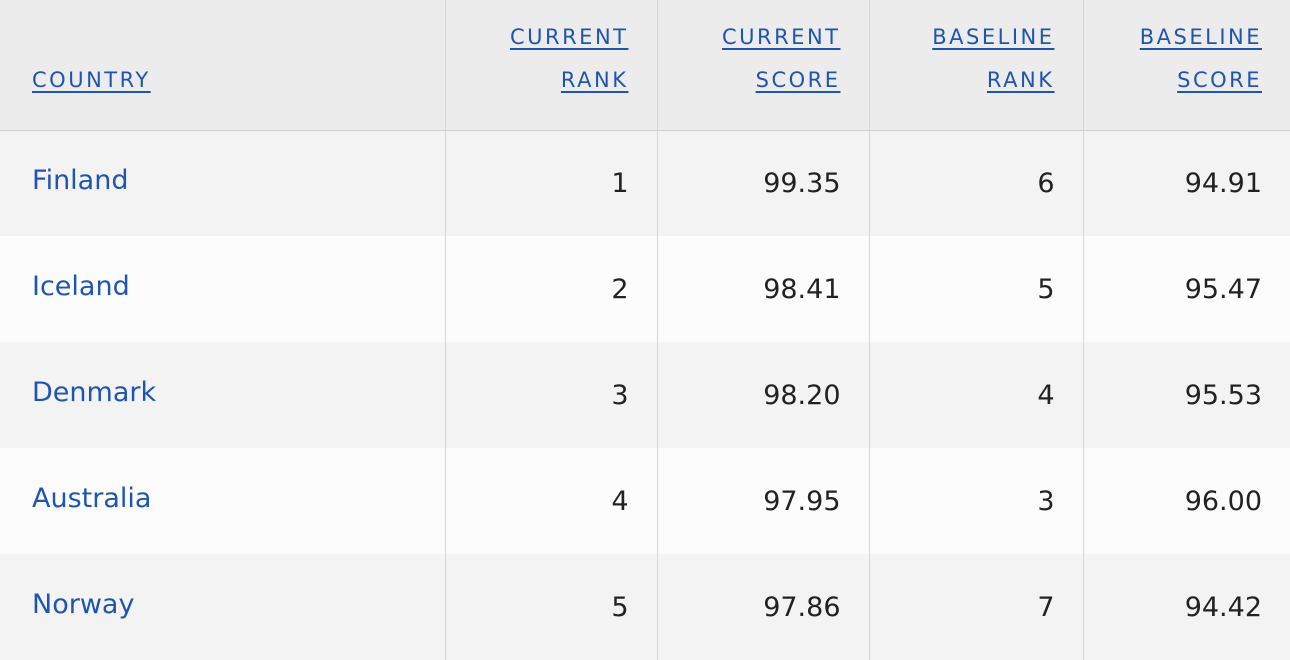  I want to click on value-cell: 94.42, so click(1186, 607).